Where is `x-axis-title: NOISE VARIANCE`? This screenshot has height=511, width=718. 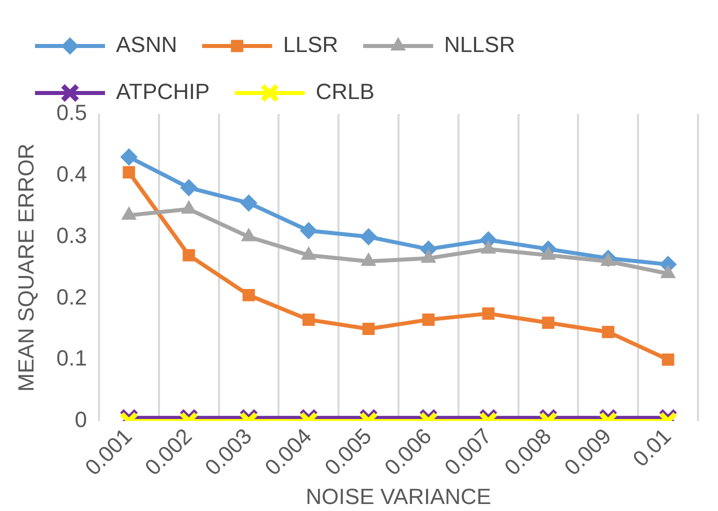 x-axis-title: NOISE VARIANCE is located at coordinates (399, 496).